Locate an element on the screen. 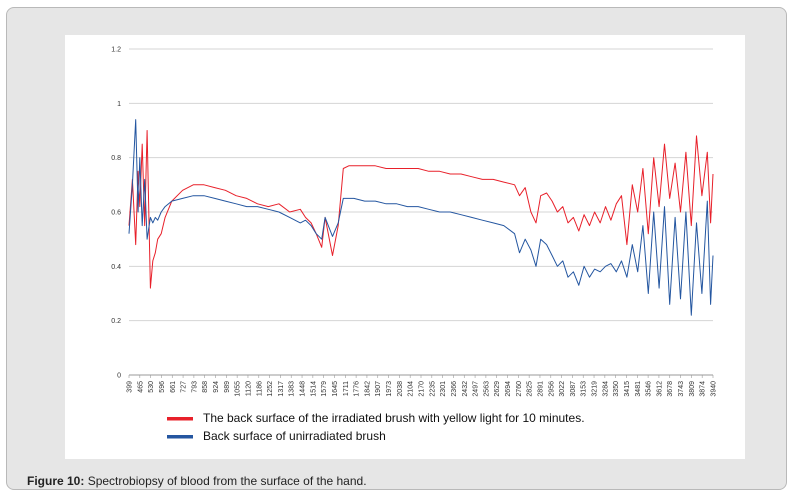  legend-swatch-irradiated is located at coordinates (180, 419).